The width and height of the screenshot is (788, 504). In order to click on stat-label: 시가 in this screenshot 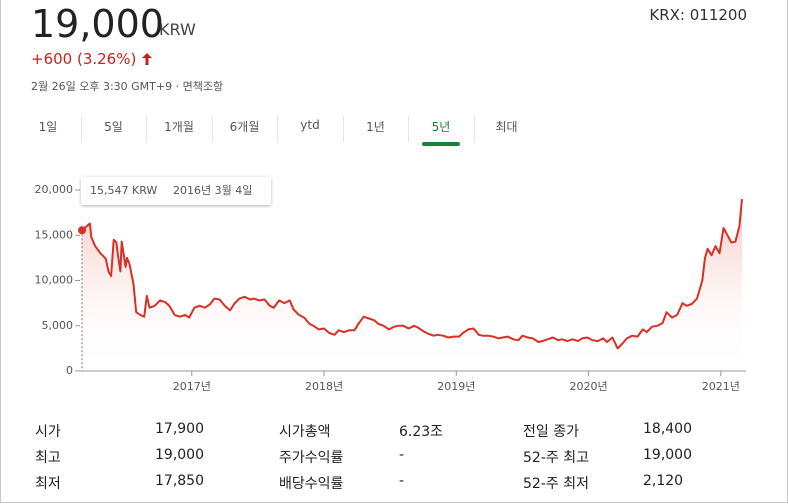, I will do `click(48, 432)`.